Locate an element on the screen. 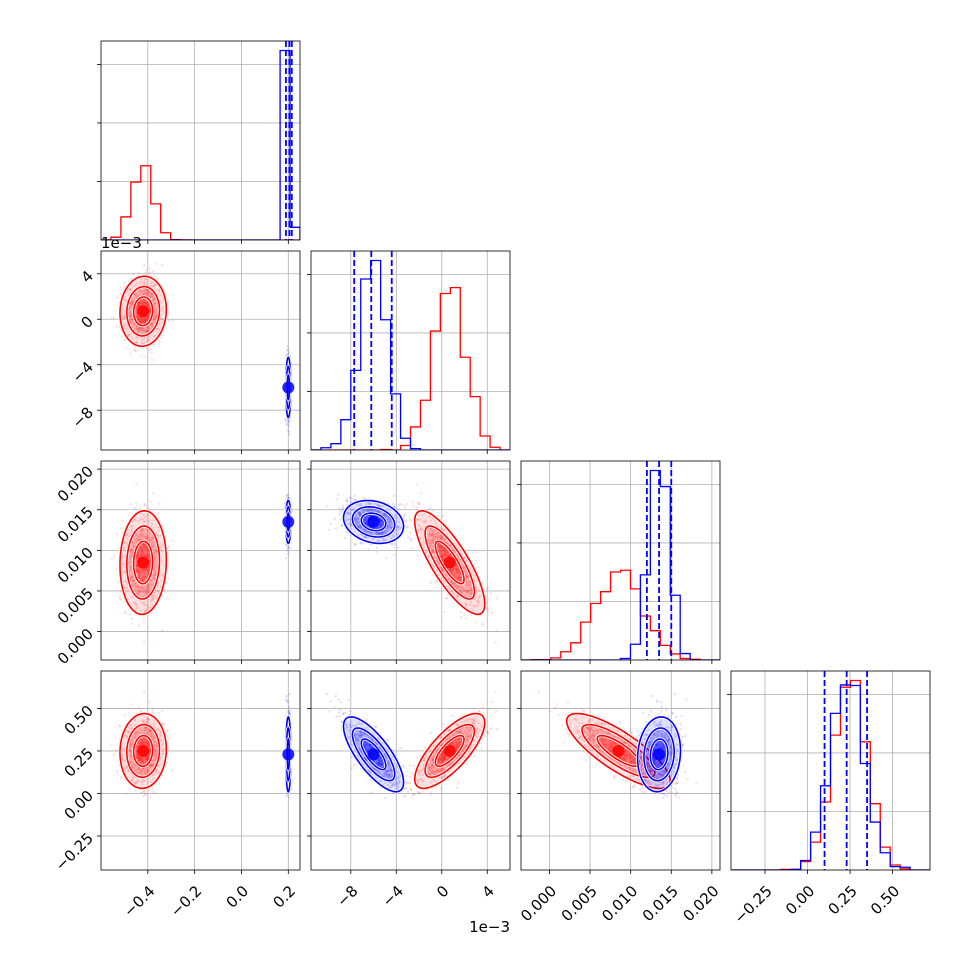 Image resolution: width=970 pixels, height=970 pixels. y-tick-label: 0.010 is located at coordinates (75, 565).